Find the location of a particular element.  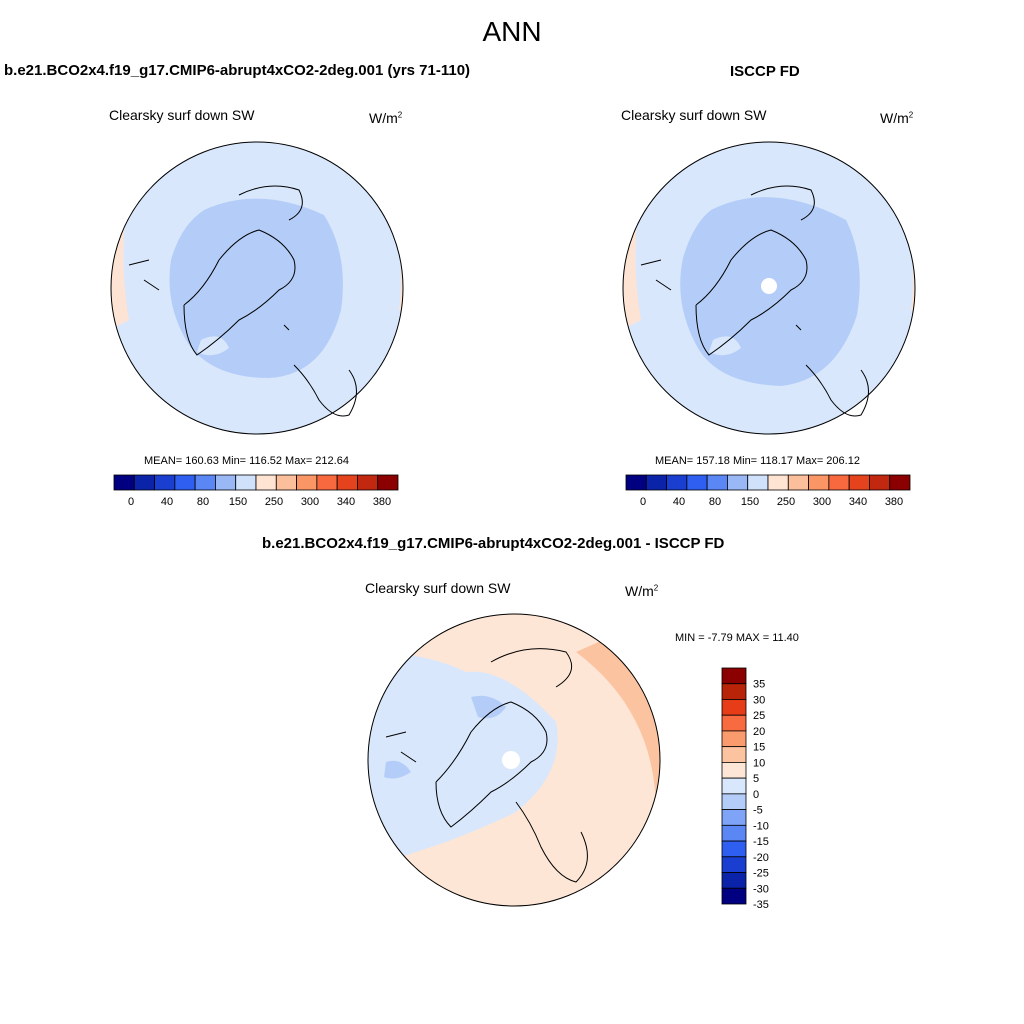

colorbar-tick-label: 30 is located at coordinates (759, 700).